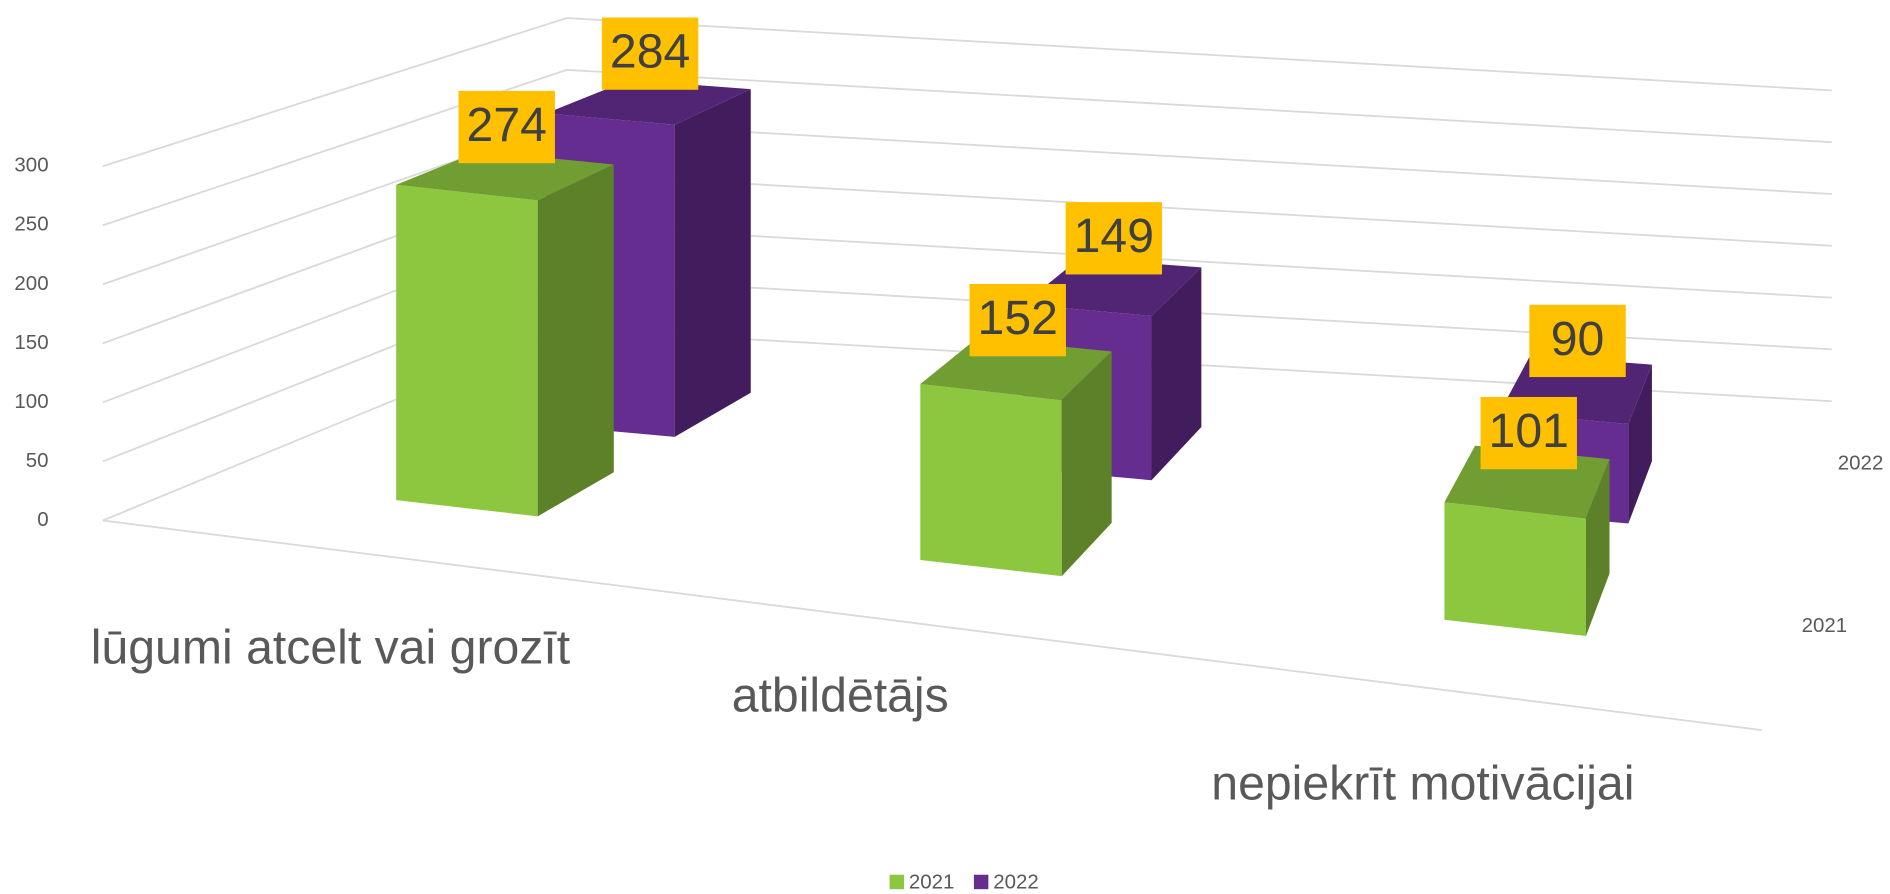  Describe the element at coordinates (31, 283) in the screenshot. I see `y-tick-label: 200` at that location.